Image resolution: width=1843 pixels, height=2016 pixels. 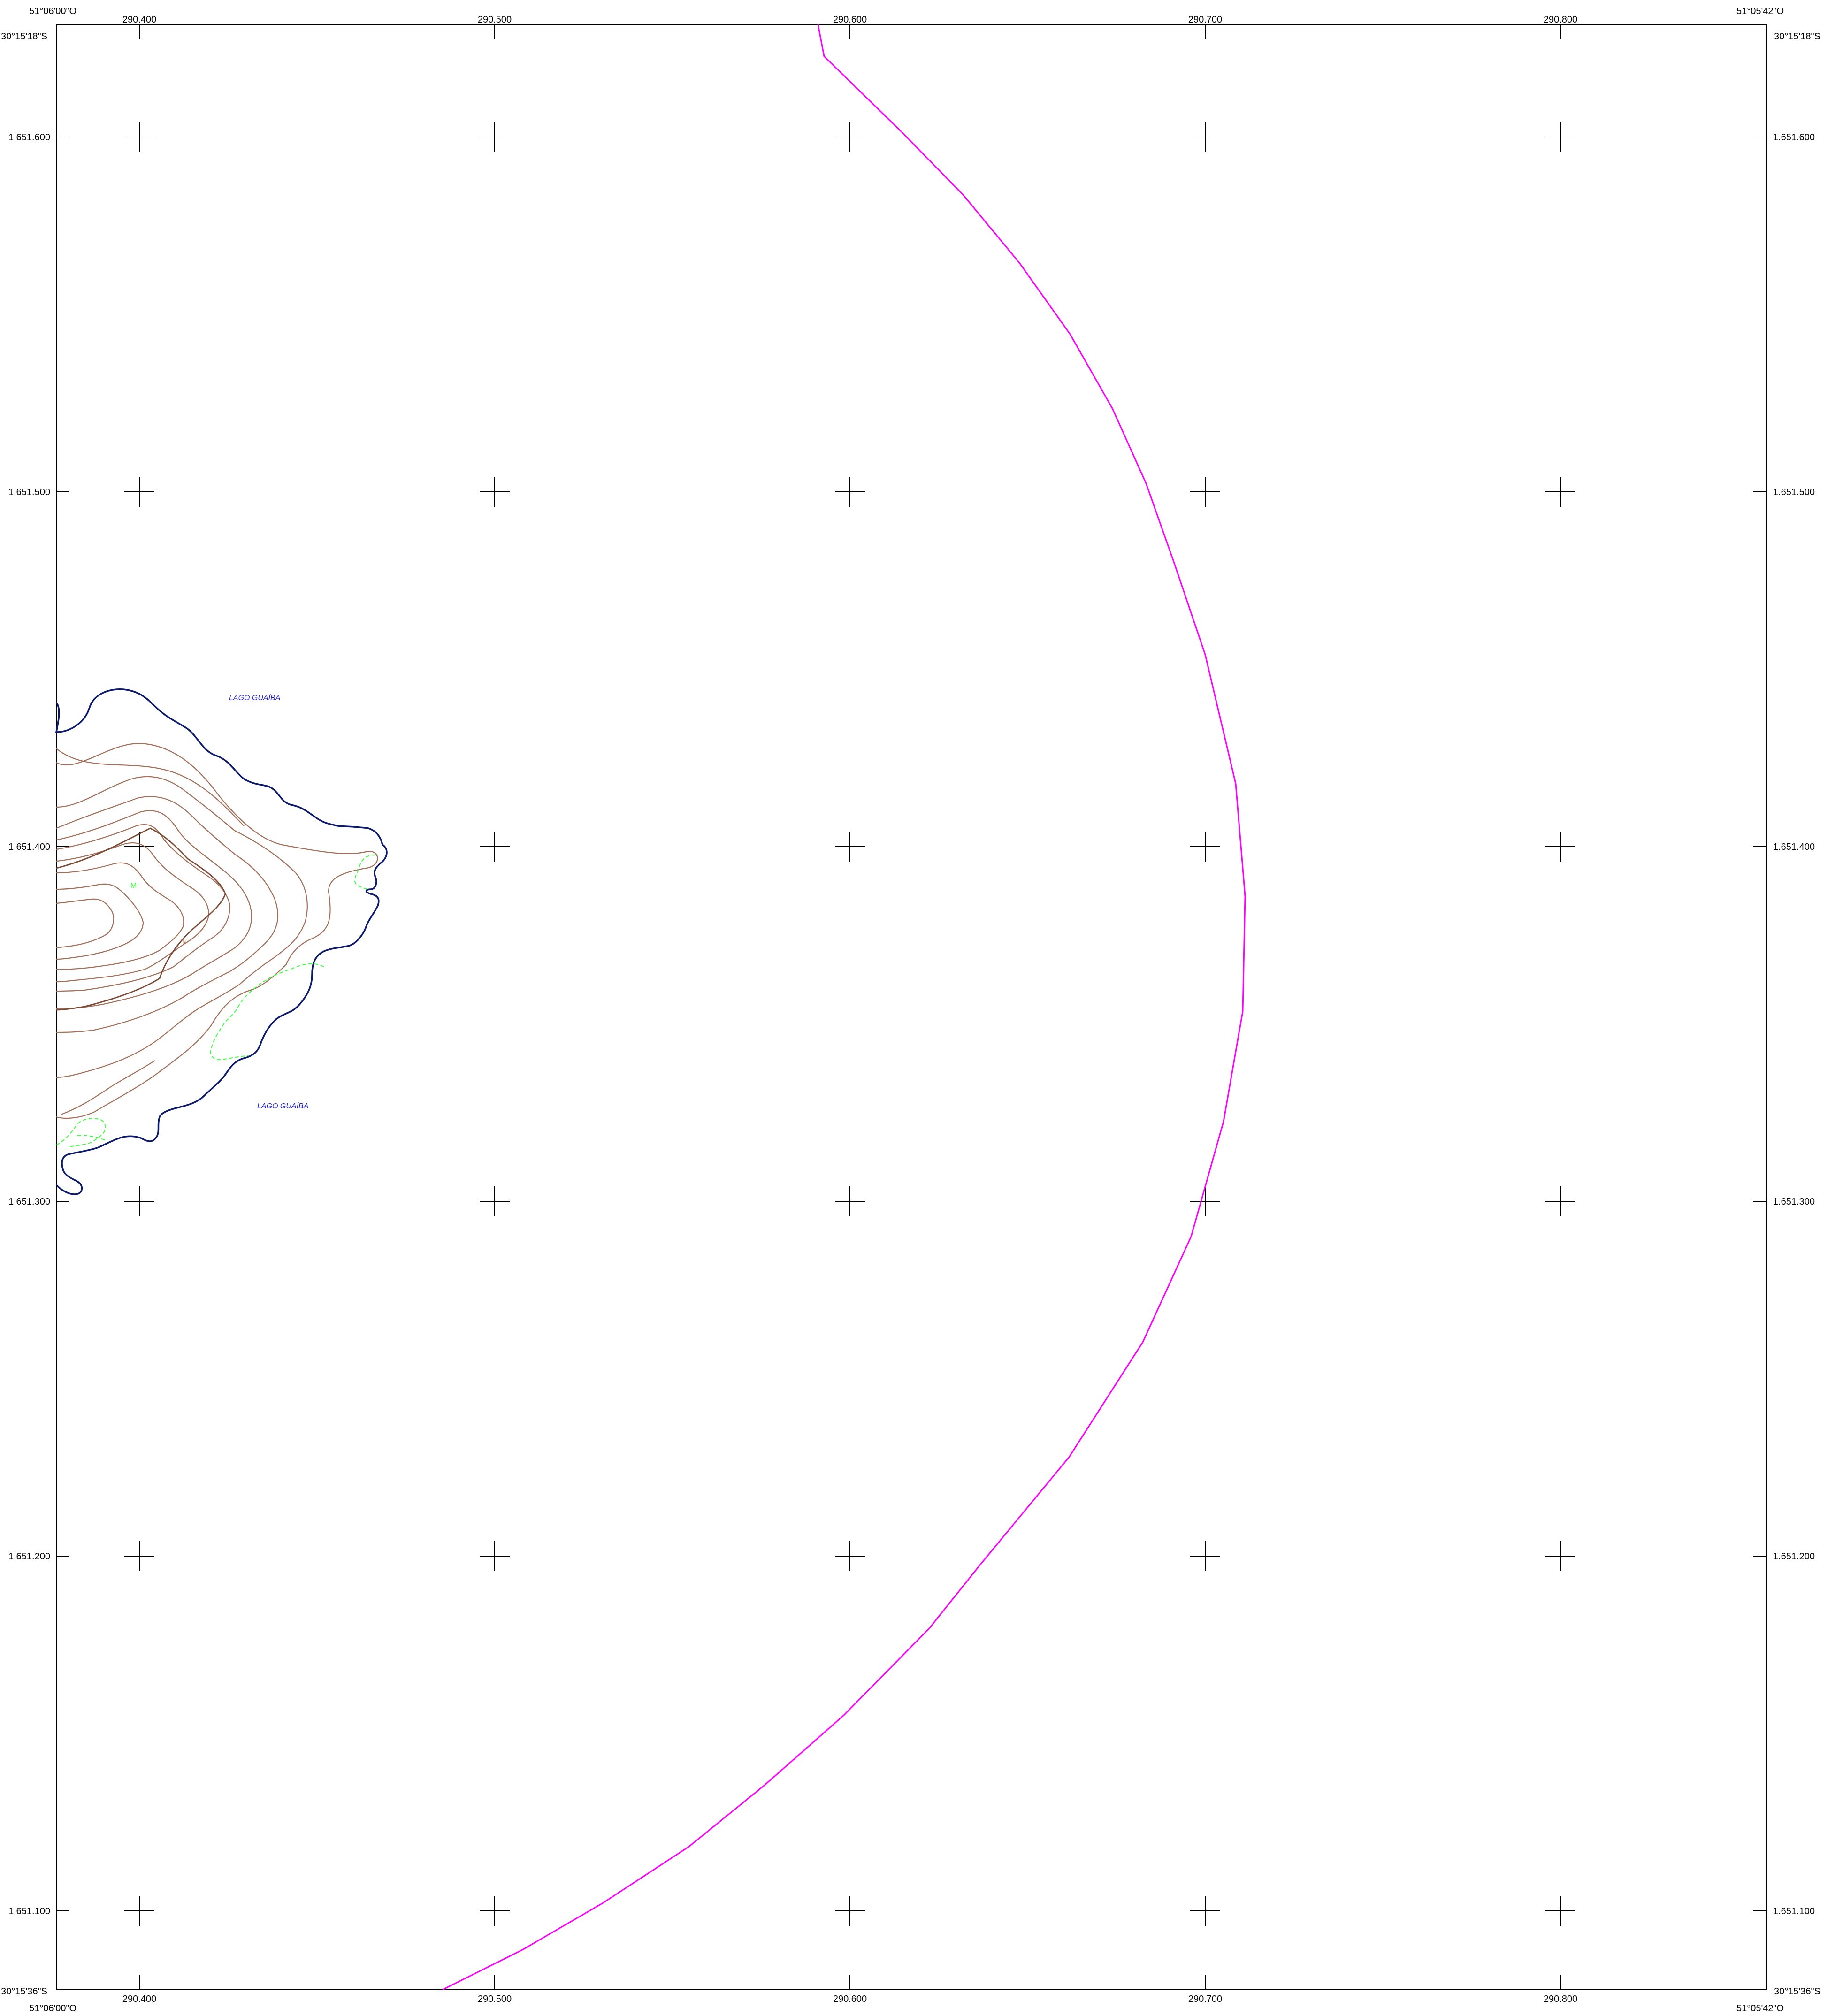 I want to click on corner-top-left-latitude: 30°15'18"S, so click(x=24, y=36).